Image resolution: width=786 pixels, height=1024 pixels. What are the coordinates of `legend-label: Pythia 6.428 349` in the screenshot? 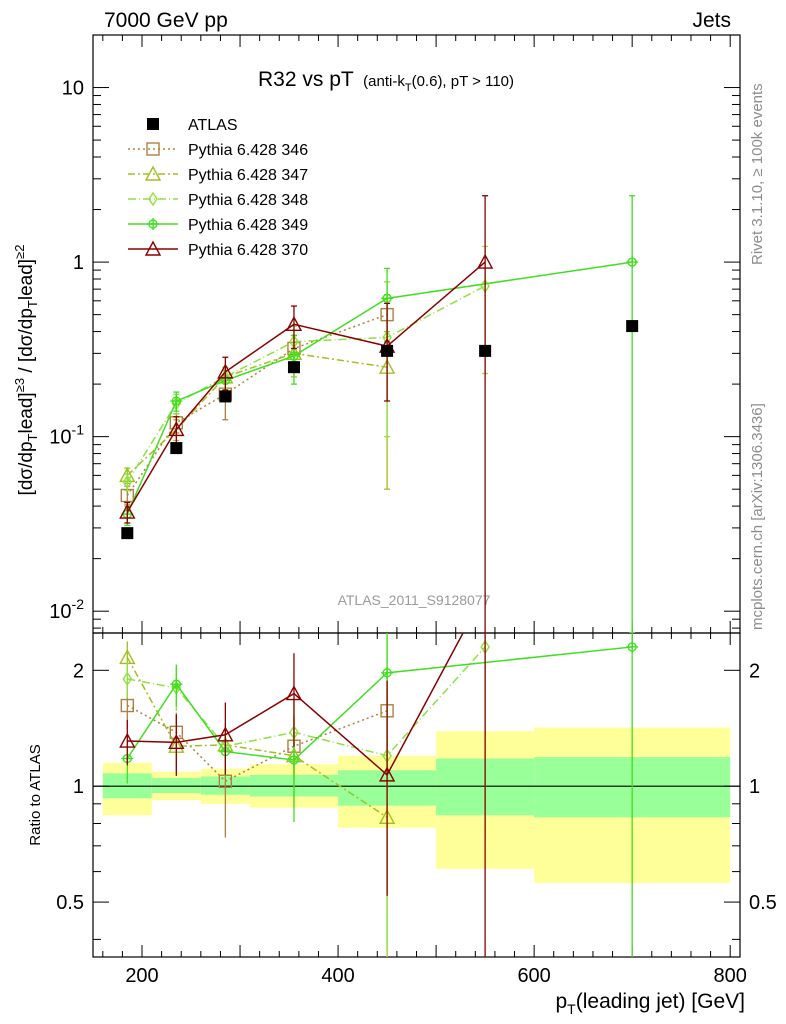 It's located at (248, 225).